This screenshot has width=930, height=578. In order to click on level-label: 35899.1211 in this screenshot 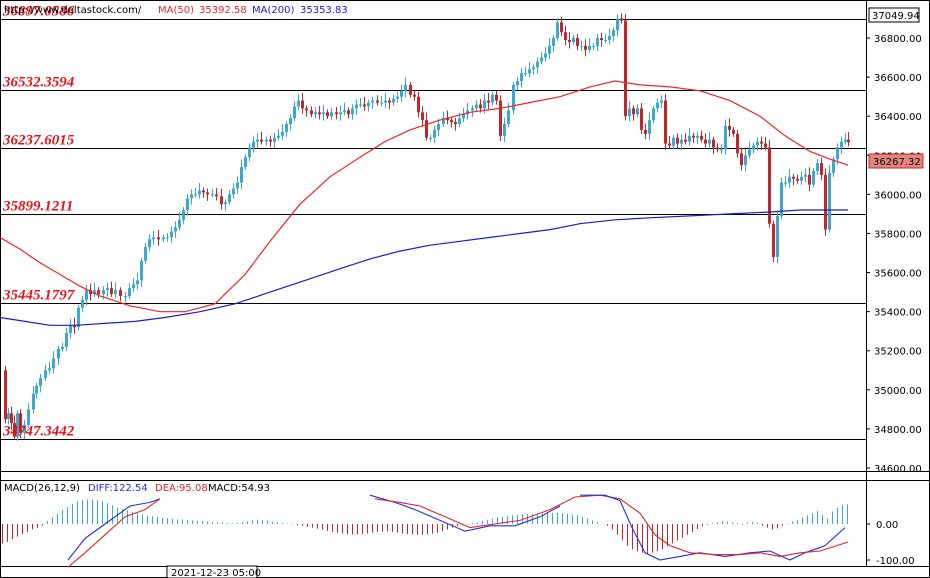, I will do `click(37, 207)`.